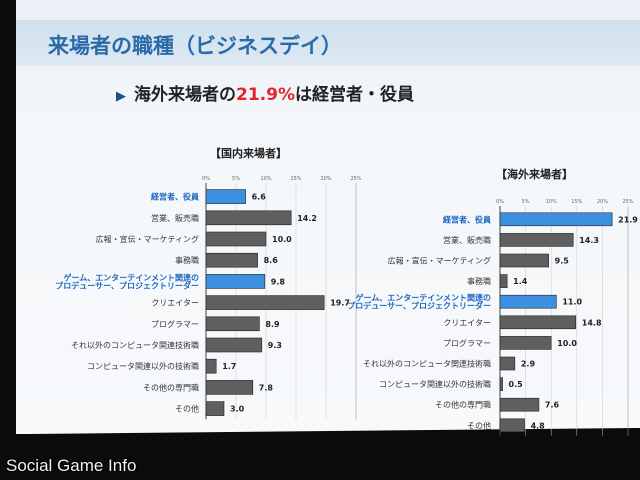 Image resolution: width=640 pixels, height=480 pixels. Describe the element at coordinates (295, 179) in the screenshot. I see `domestic-tick-label: 15%` at that location.